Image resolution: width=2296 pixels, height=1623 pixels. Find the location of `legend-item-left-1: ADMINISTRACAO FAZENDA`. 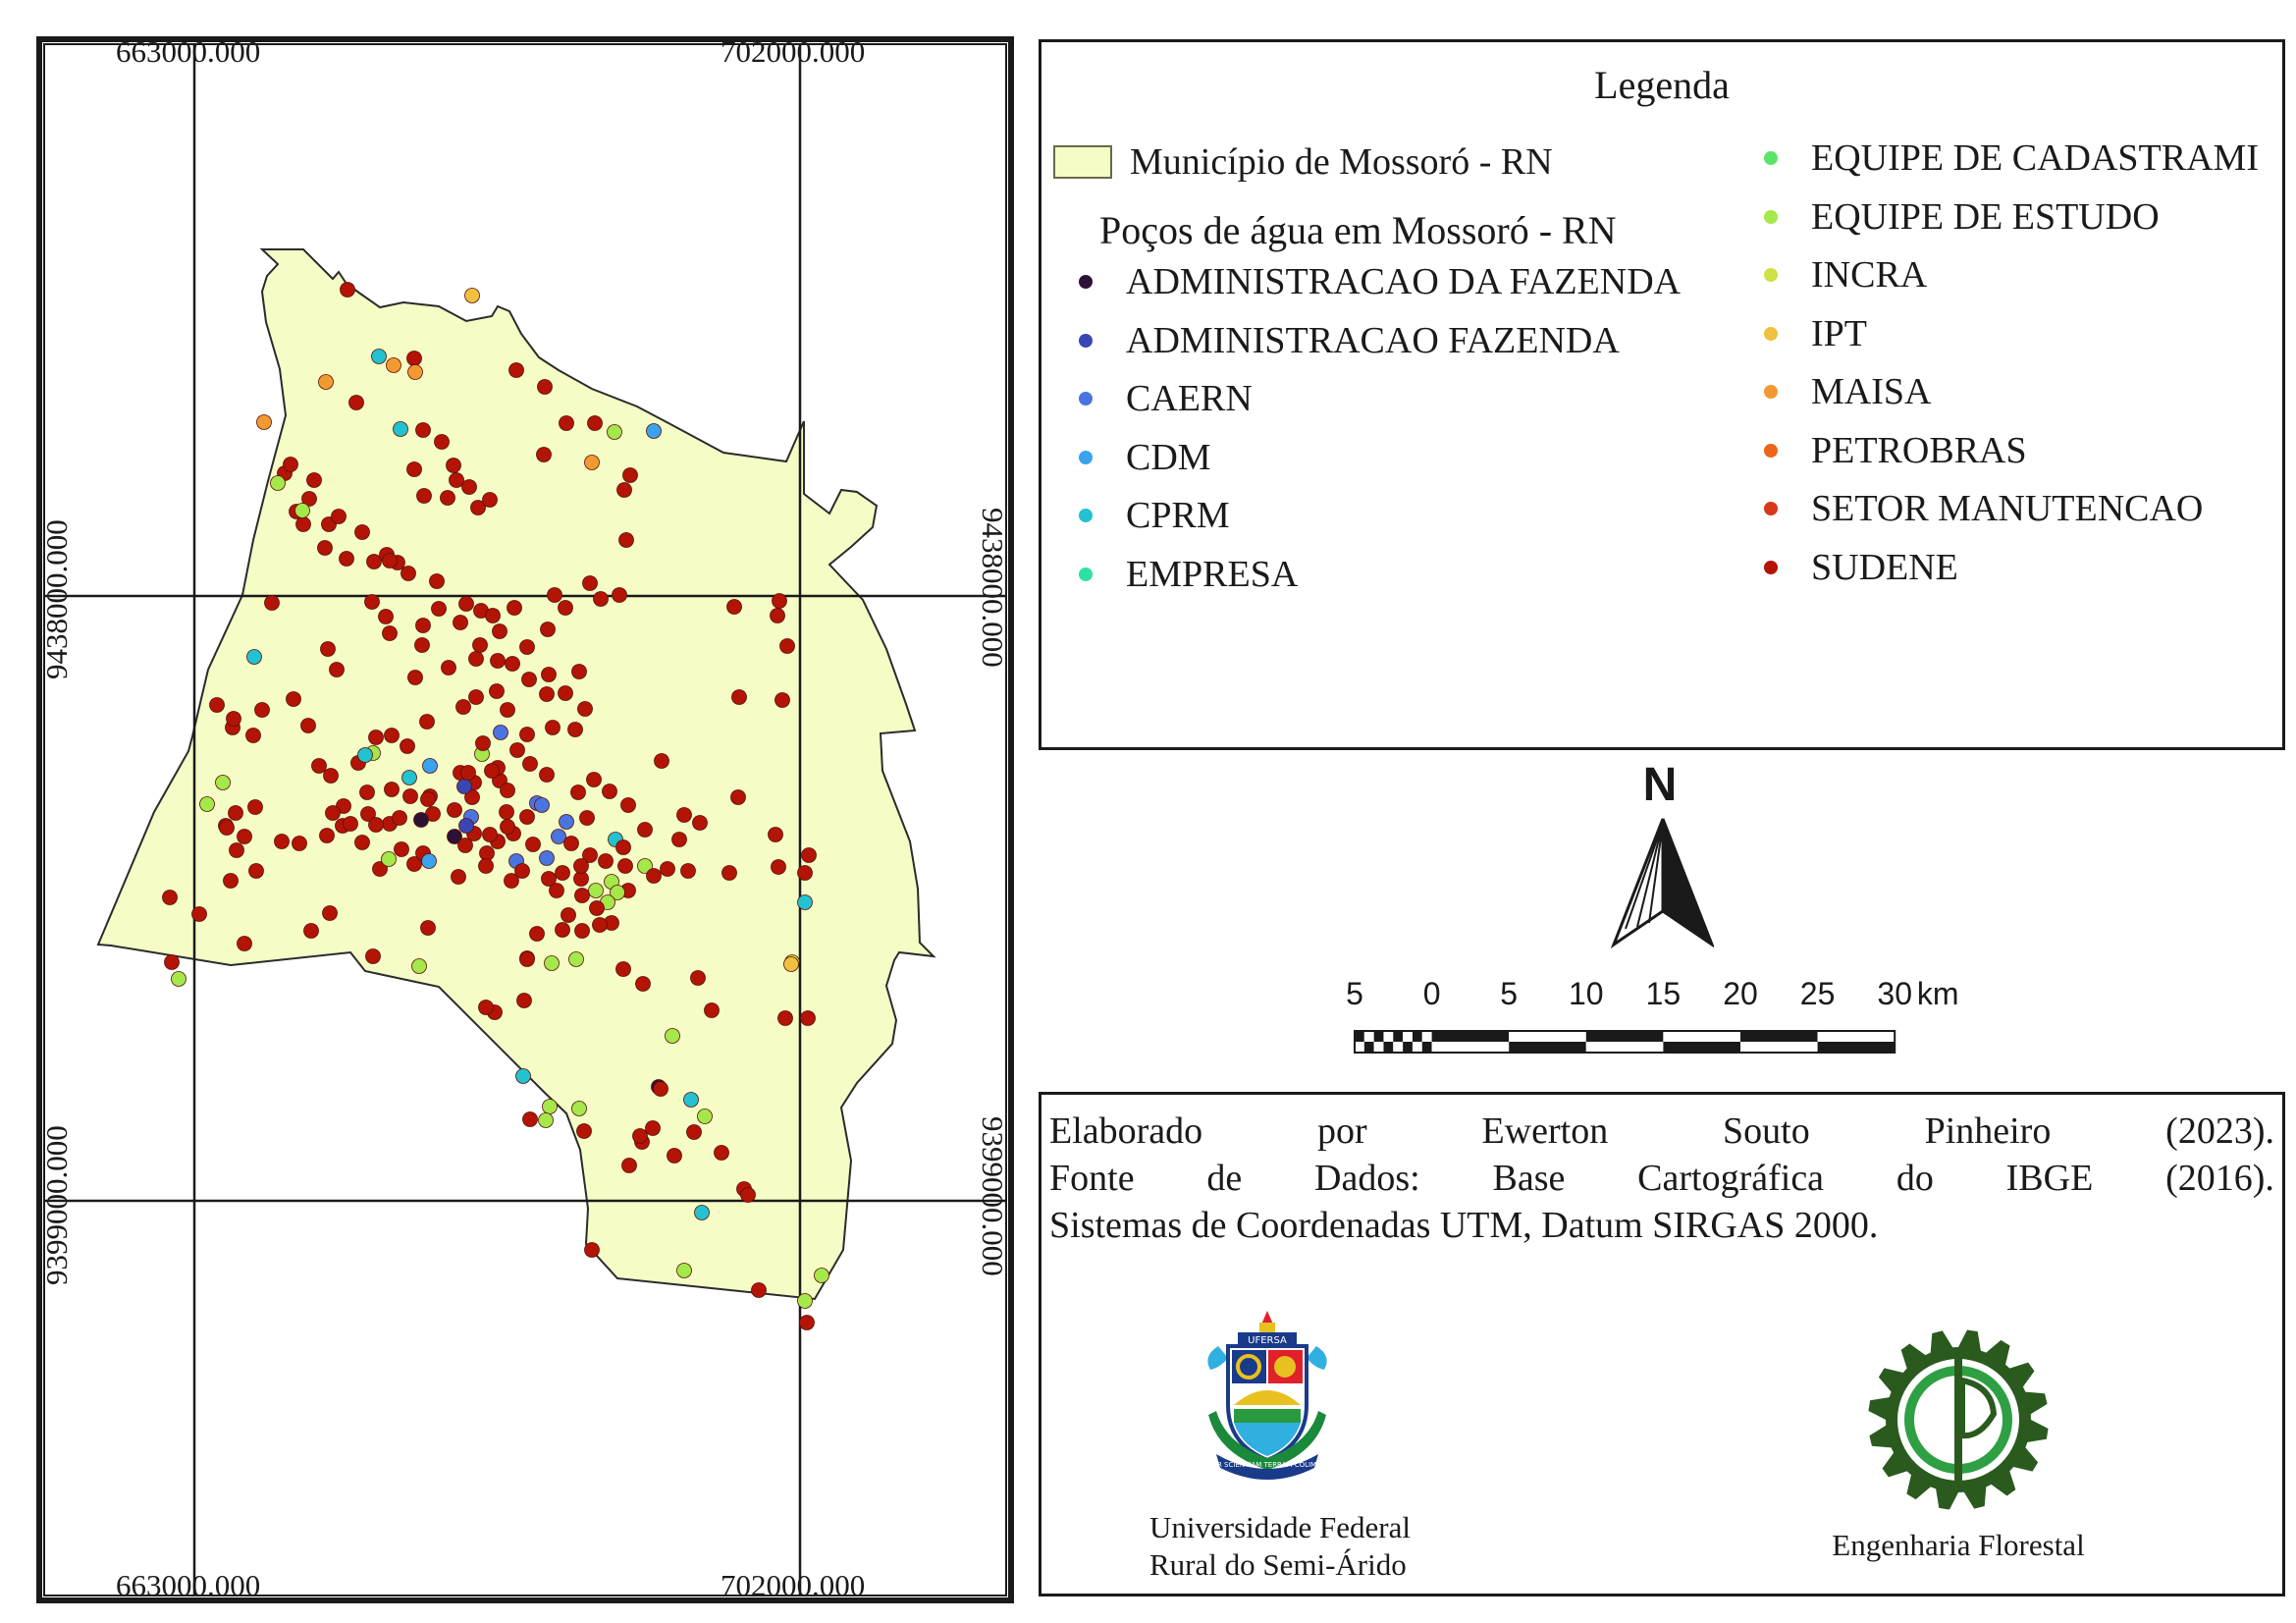

legend-item-left-1: ADMINISTRACAO FAZENDA is located at coordinates (1349, 340).